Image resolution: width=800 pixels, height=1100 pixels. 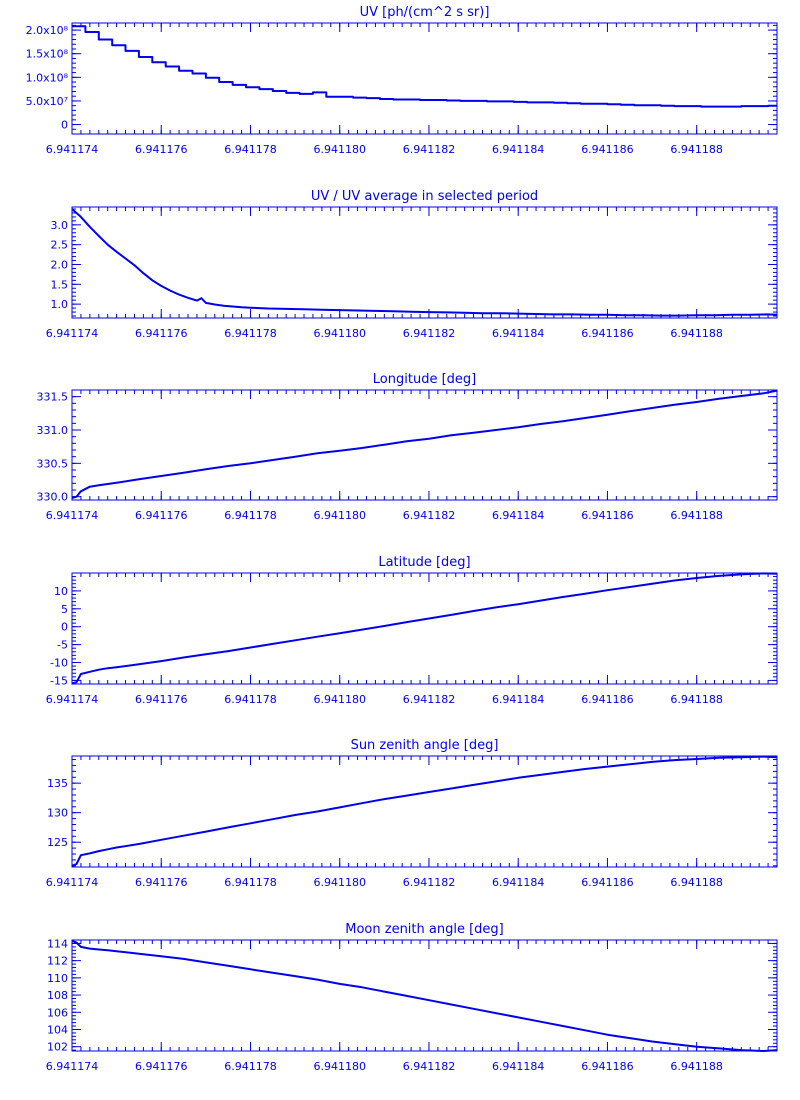 I want to click on latitude-x-tick-label: 6.941178, so click(x=250, y=699).